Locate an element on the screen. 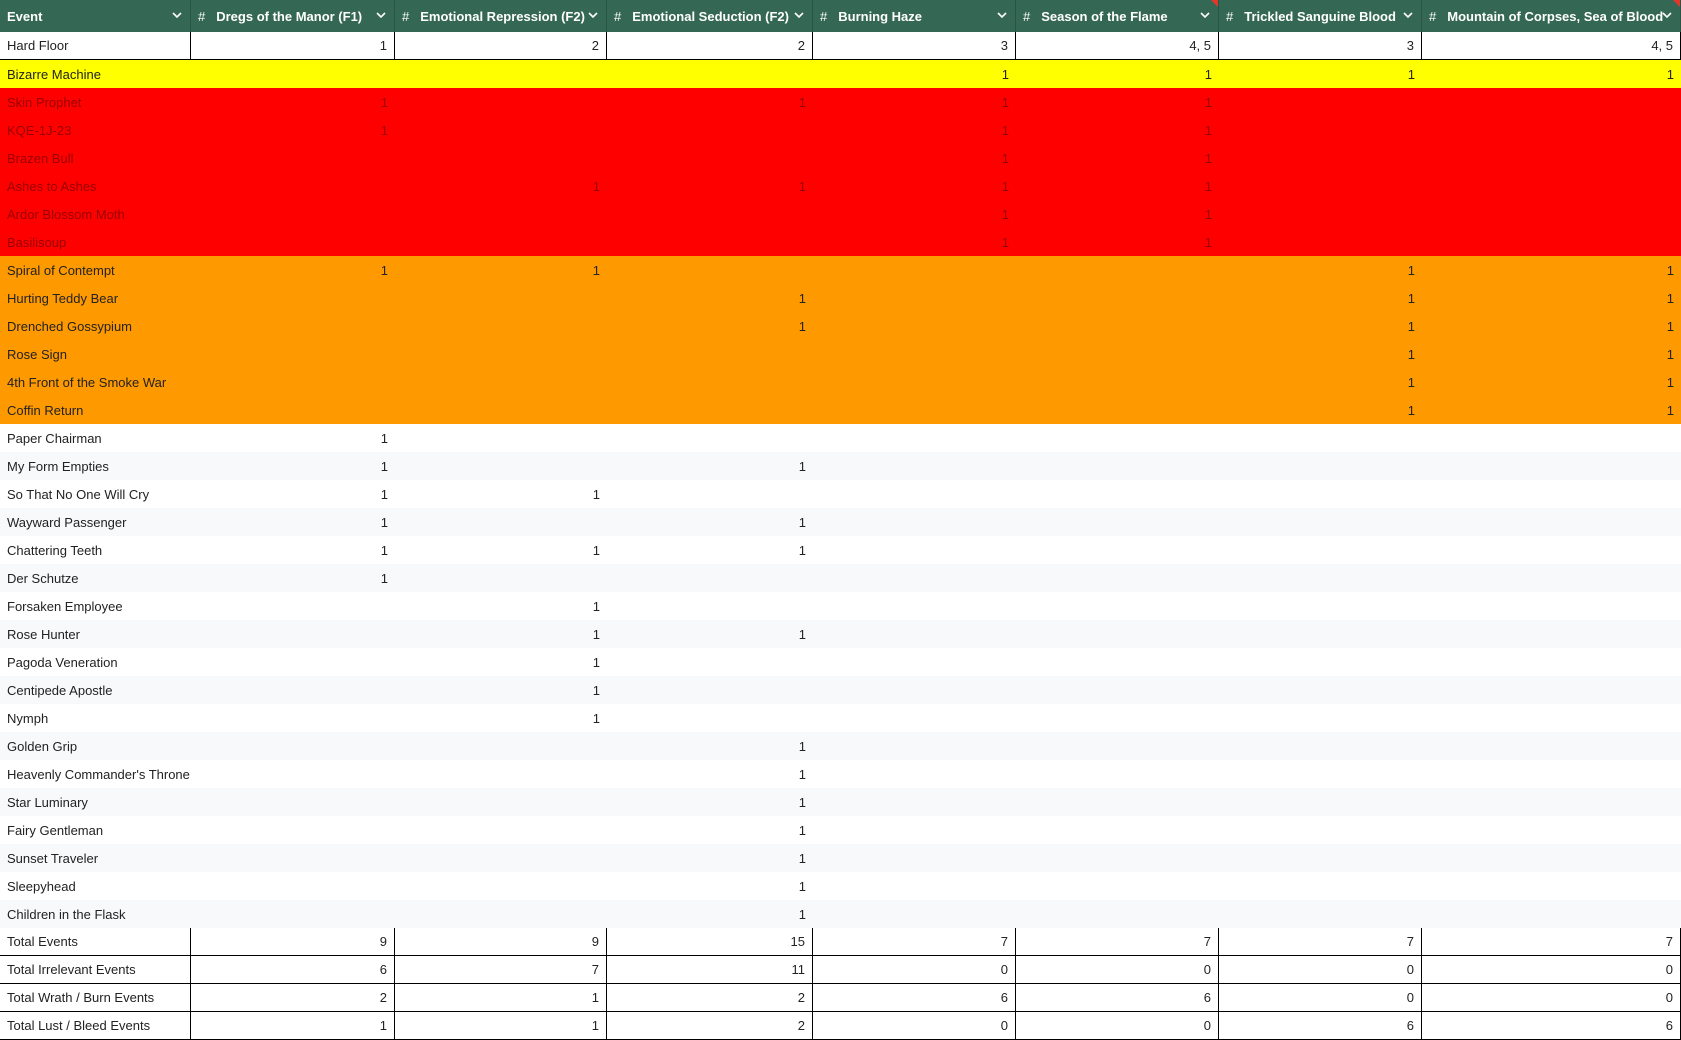 This screenshot has height=1040, width=1681. event-cell: Star Luminary is located at coordinates (47, 802).